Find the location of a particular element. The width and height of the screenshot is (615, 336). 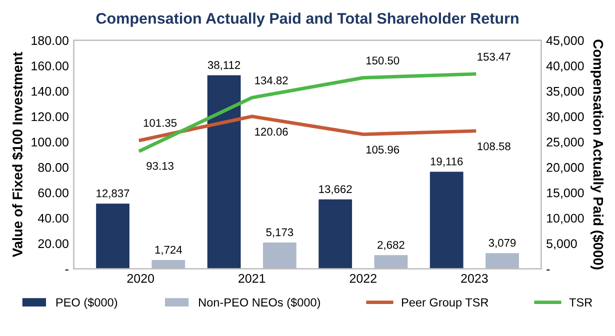

data-label: 13,662 is located at coordinates (335, 189).